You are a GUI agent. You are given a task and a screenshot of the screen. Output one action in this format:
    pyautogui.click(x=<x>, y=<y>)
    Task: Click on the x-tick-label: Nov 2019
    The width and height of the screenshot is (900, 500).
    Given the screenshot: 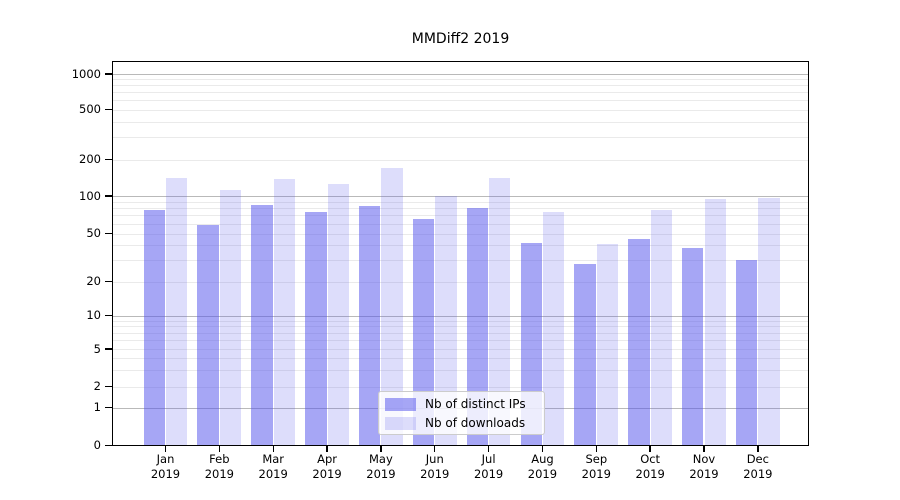 What is the action you would take?
    pyautogui.click(x=704, y=466)
    